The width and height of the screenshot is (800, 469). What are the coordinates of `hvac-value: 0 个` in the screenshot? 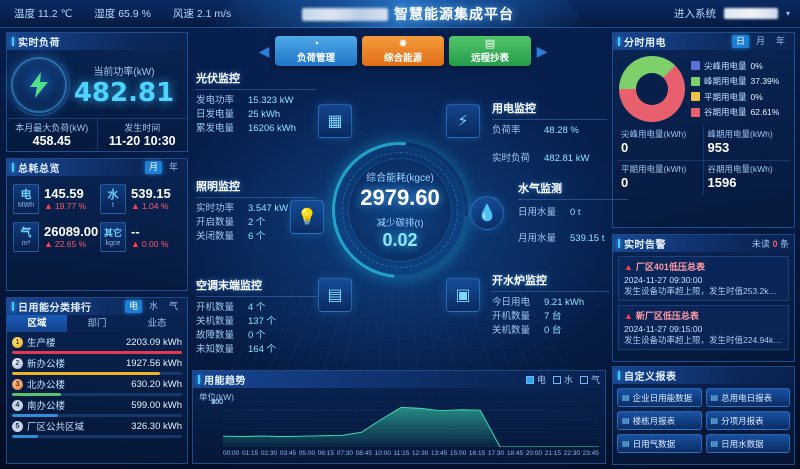 It's located at (257, 335).